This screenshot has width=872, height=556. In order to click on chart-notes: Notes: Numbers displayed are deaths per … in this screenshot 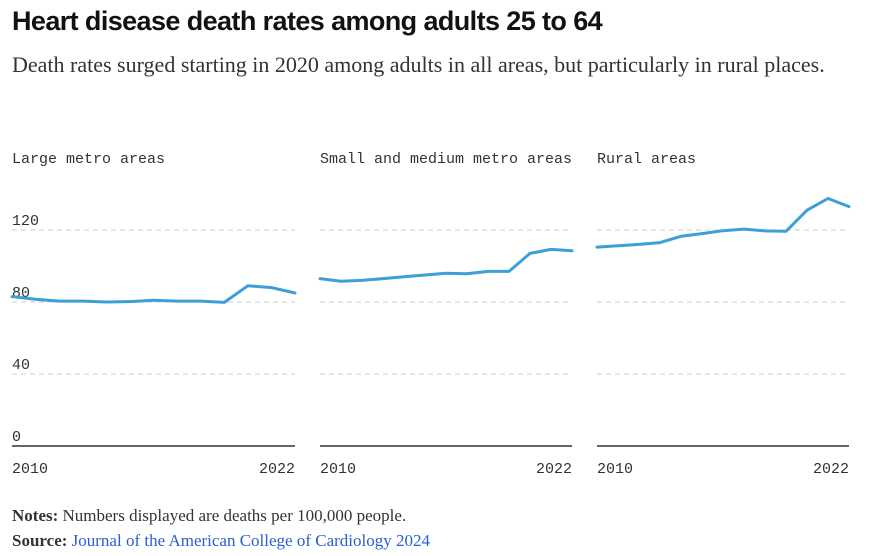, I will do `click(437, 528)`.